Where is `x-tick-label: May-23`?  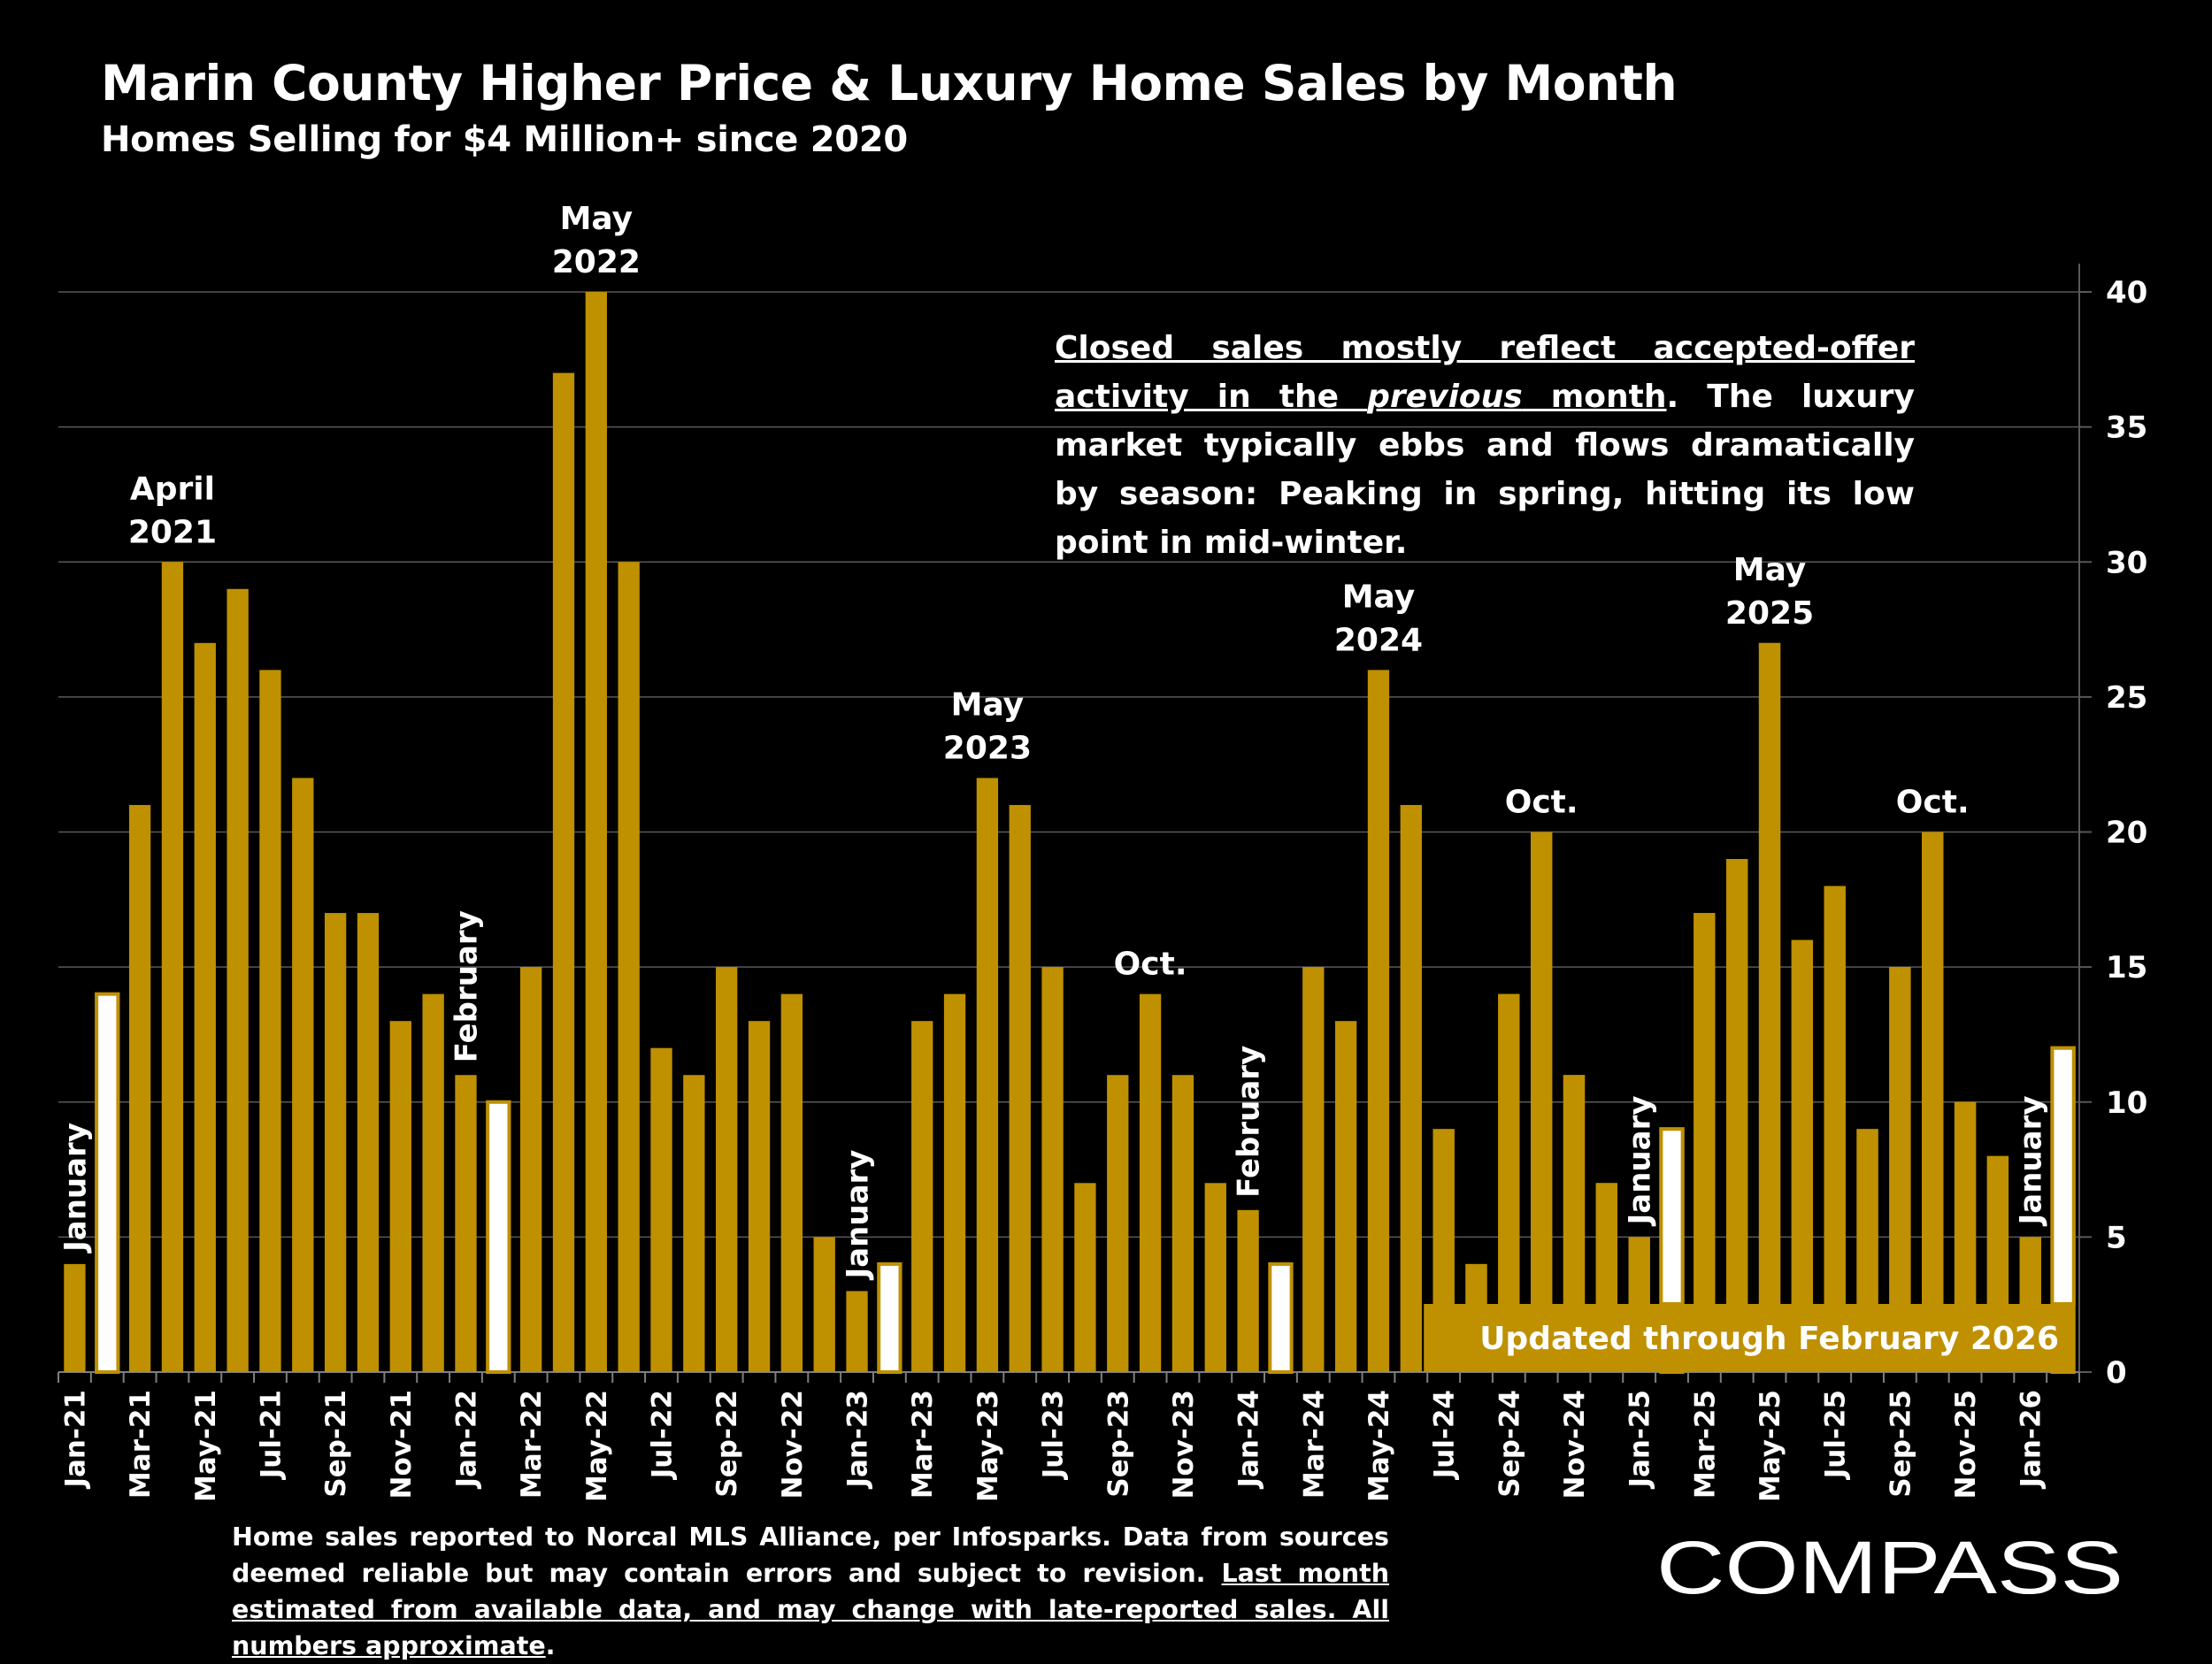
x-tick-label: May-23 is located at coordinates (988, 1446).